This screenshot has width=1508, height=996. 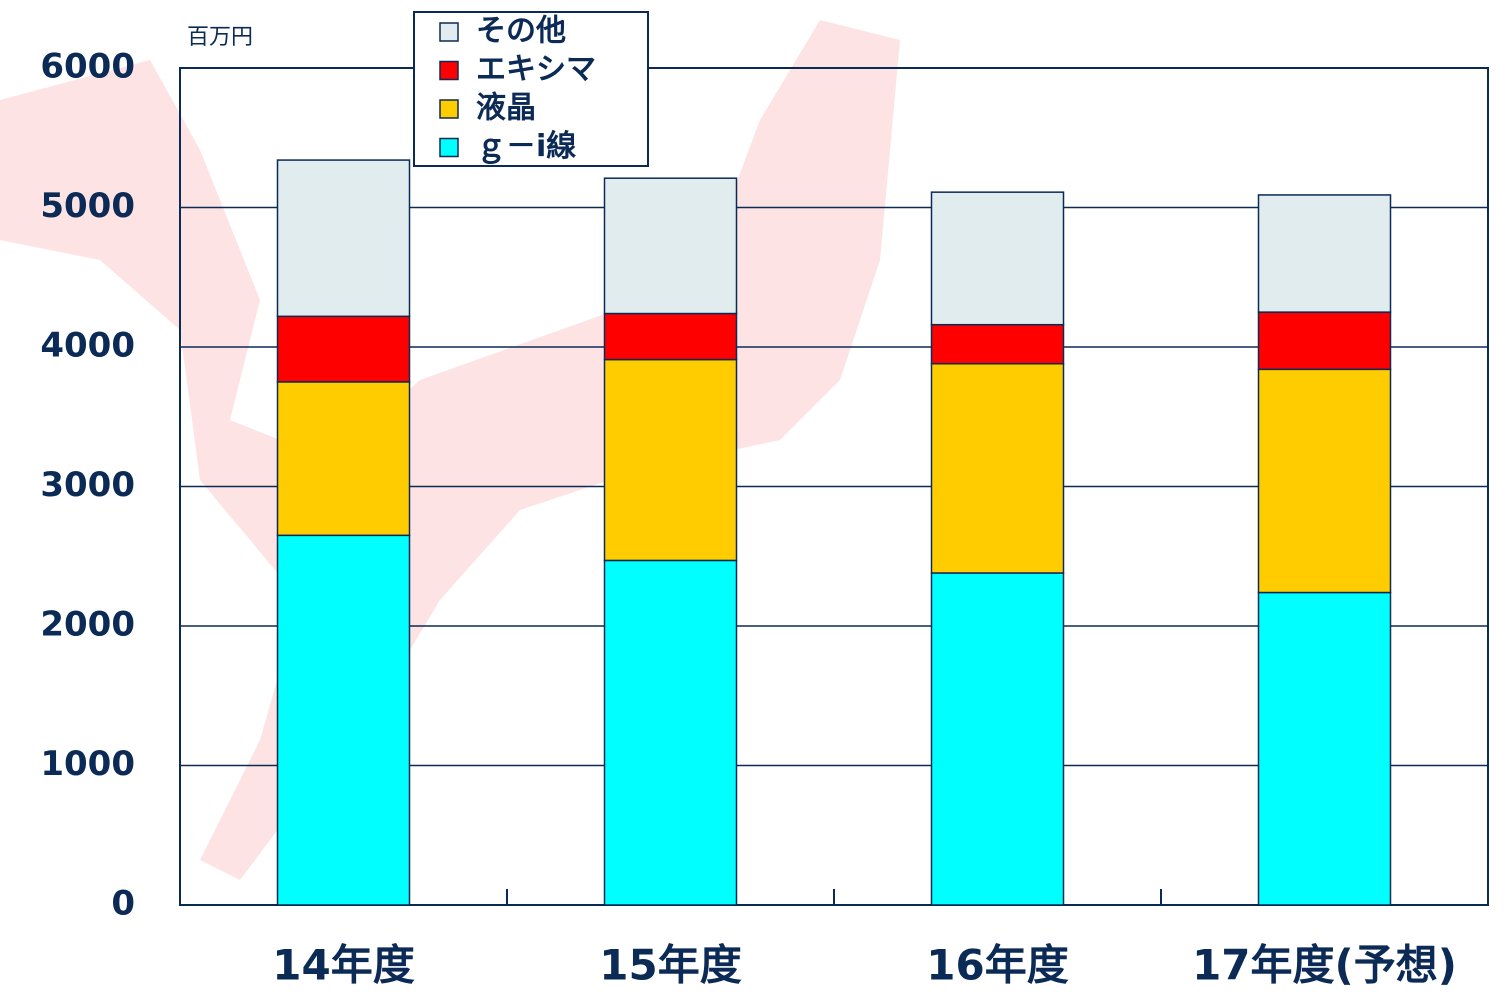 What do you see at coordinates (997, 965) in the screenshot?
I see `x-tick-label: 16年度` at bounding box center [997, 965].